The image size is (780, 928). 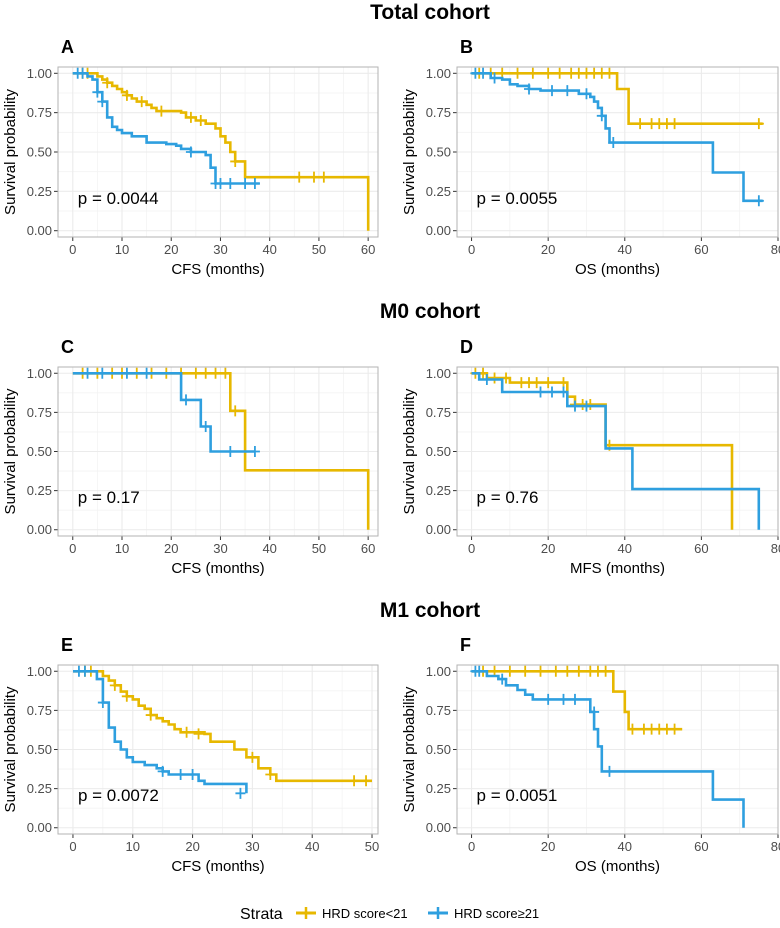 What do you see at coordinates (430, 12) in the screenshot?
I see `group-title-total: Total cohort` at bounding box center [430, 12].